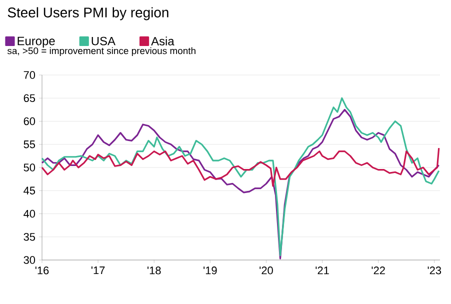  What do you see at coordinates (30, 75) in the screenshot?
I see `y-tick-label: 70` at bounding box center [30, 75].